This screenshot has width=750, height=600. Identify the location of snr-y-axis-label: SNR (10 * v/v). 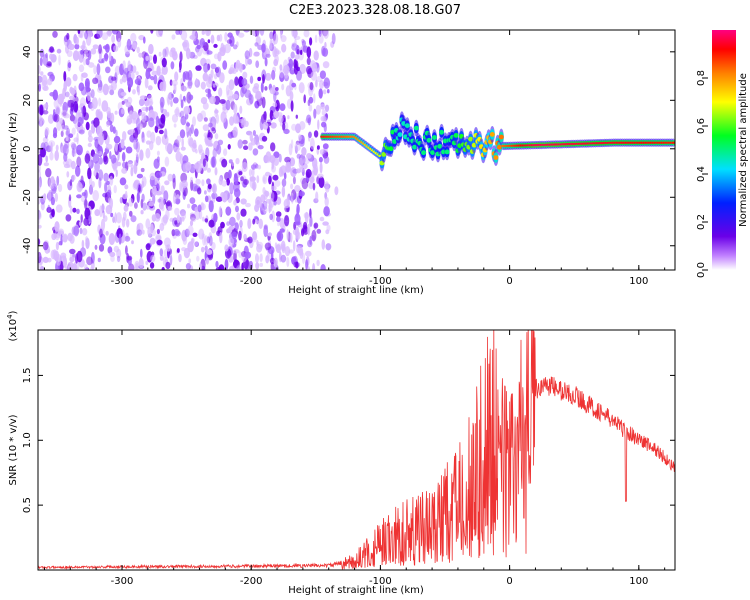
(13, 449).